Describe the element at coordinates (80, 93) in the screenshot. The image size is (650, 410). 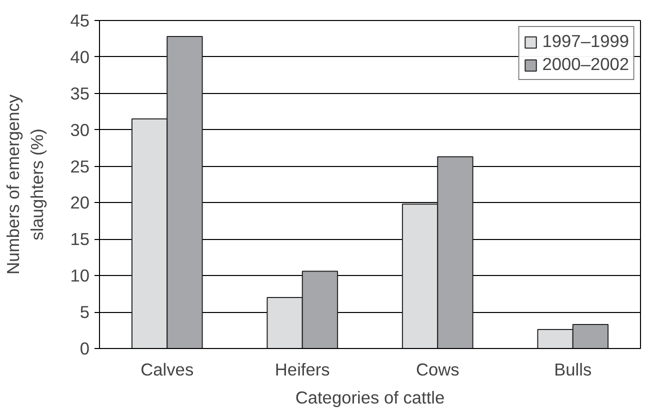
I see `y-tick-label: 35` at that location.